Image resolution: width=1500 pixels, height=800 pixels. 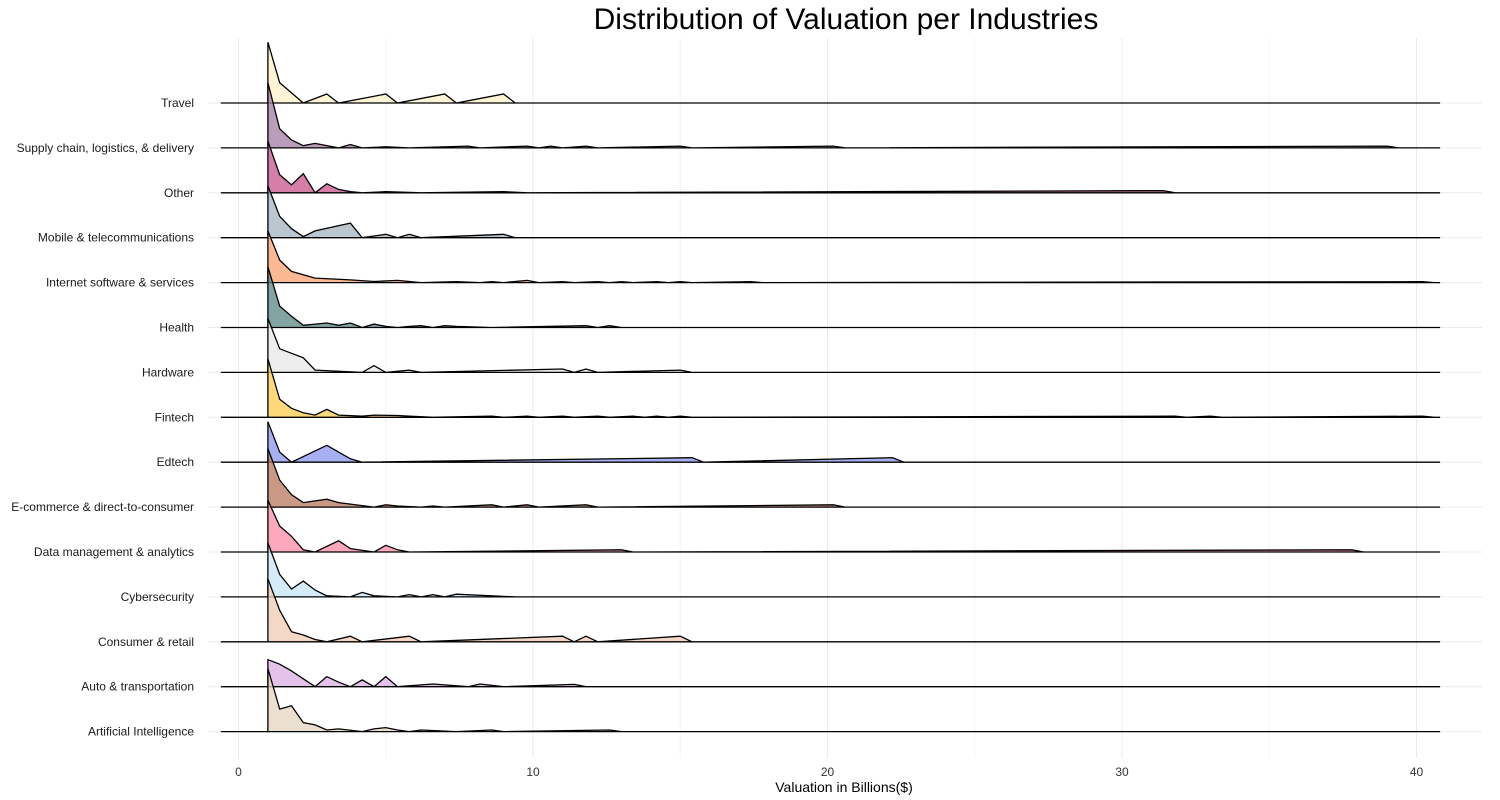 I want to click on ridge-health, so click(x=854, y=297).